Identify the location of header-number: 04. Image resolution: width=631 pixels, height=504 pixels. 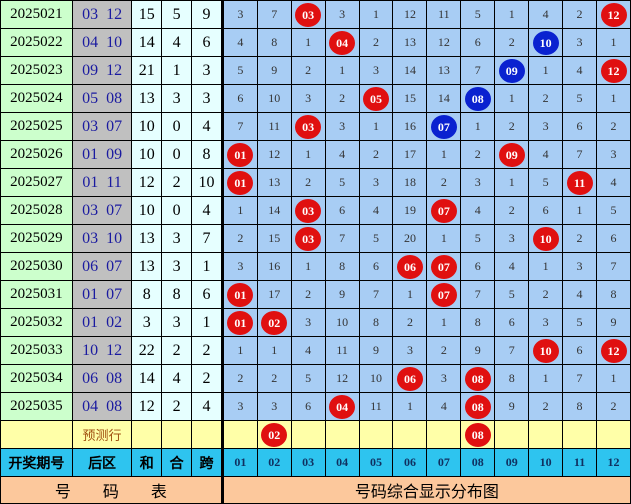
(342, 462).